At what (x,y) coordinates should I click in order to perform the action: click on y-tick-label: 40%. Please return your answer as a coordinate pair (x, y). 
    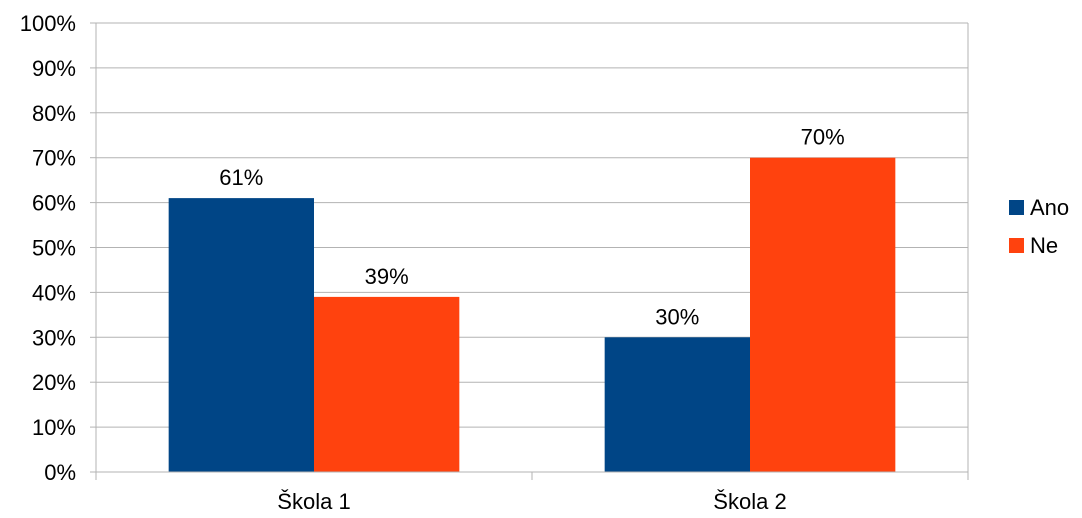
    Looking at the image, I should click on (54, 292).